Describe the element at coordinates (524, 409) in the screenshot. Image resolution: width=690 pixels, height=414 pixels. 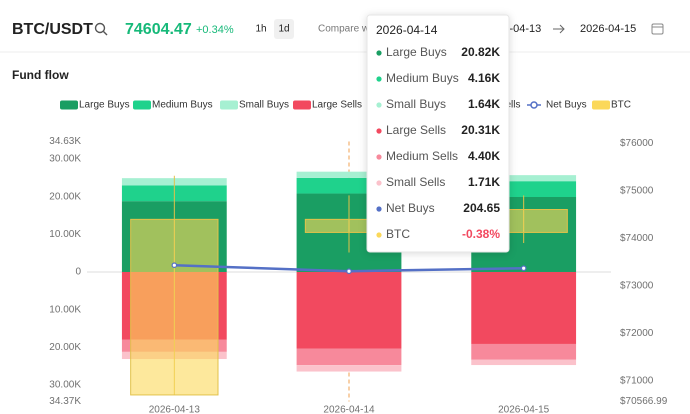
I see `x-tick-label: 2026-04-15` at that location.